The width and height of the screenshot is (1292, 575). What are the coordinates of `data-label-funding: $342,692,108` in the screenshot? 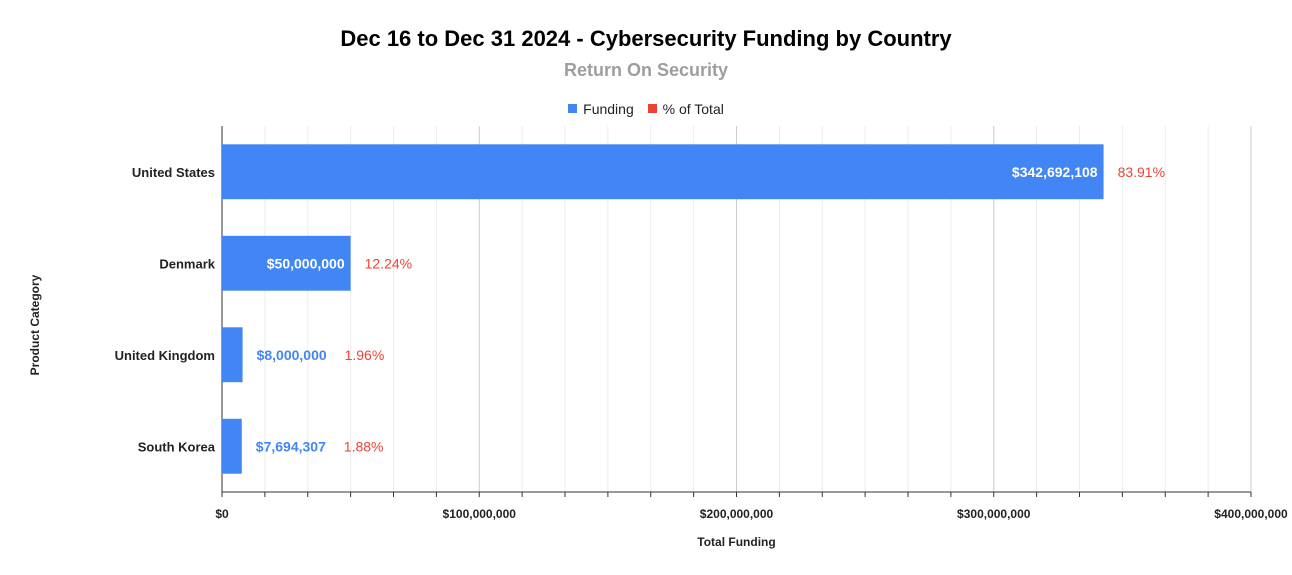 It's located at (1055, 172).